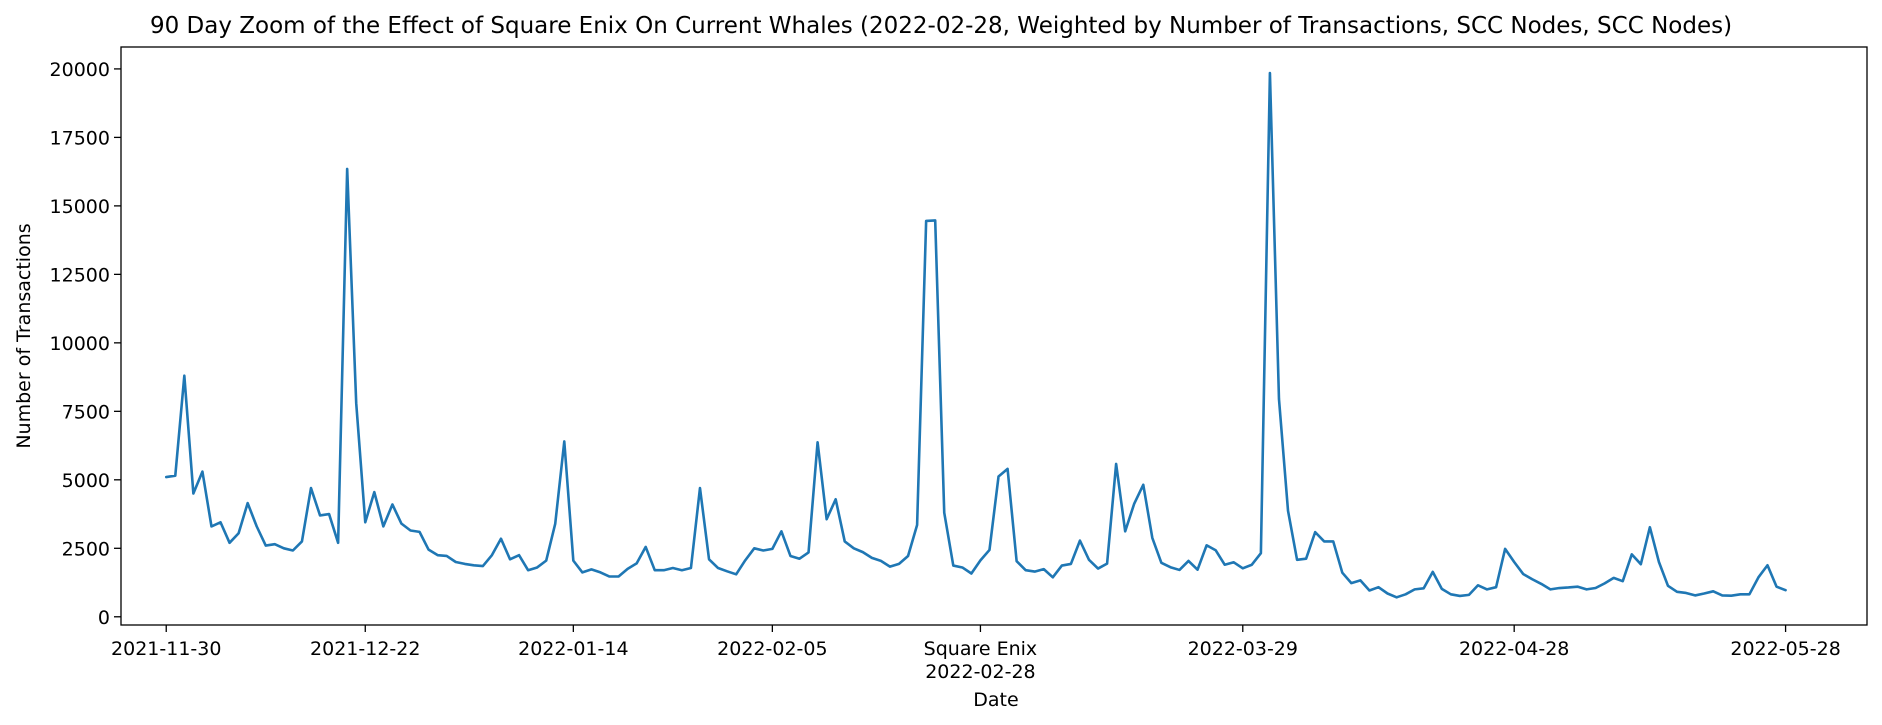 The image size is (1882, 725). What do you see at coordinates (24, 335) in the screenshot?
I see `y-axis-label: Number of Transactions` at bounding box center [24, 335].